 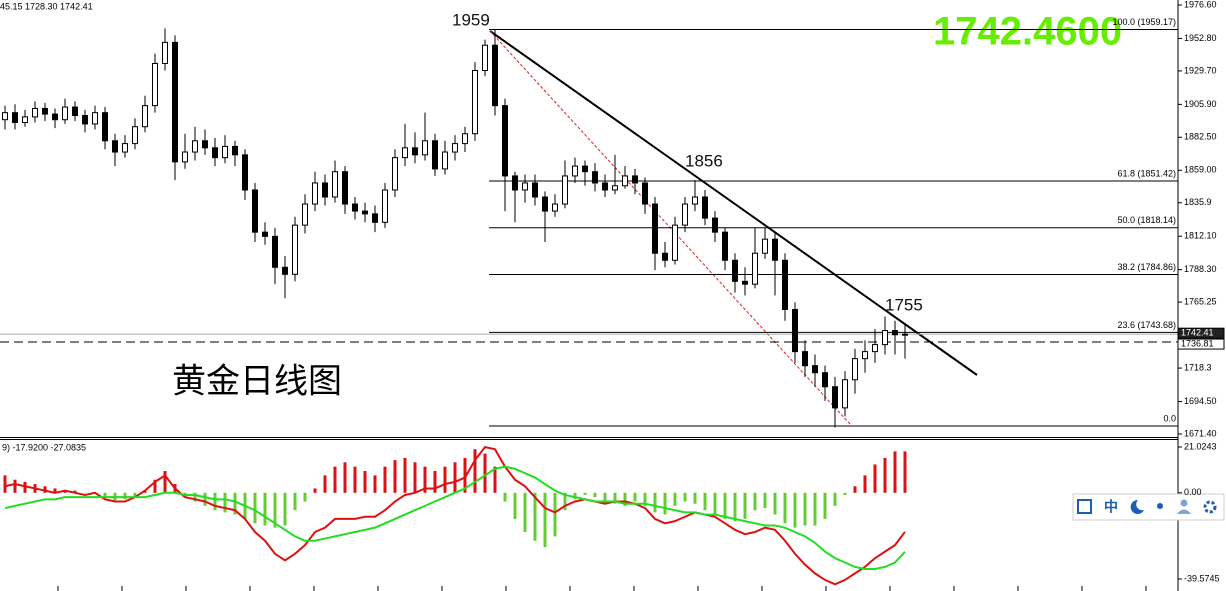 I want to click on fib-label: 38.2 (1784.86), so click(x=1146, y=267).